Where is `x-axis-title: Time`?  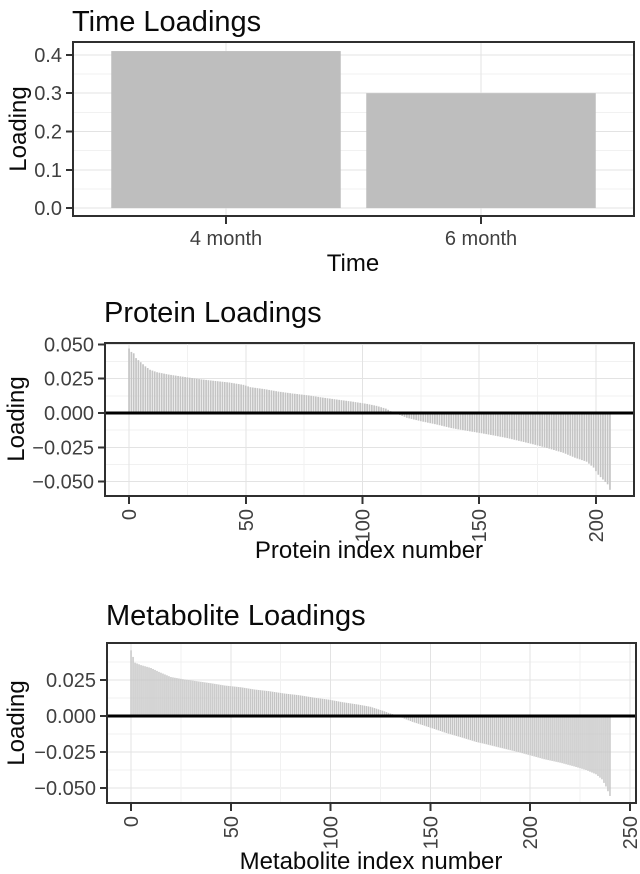 x-axis-title: Time is located at coordinates (353, 263).